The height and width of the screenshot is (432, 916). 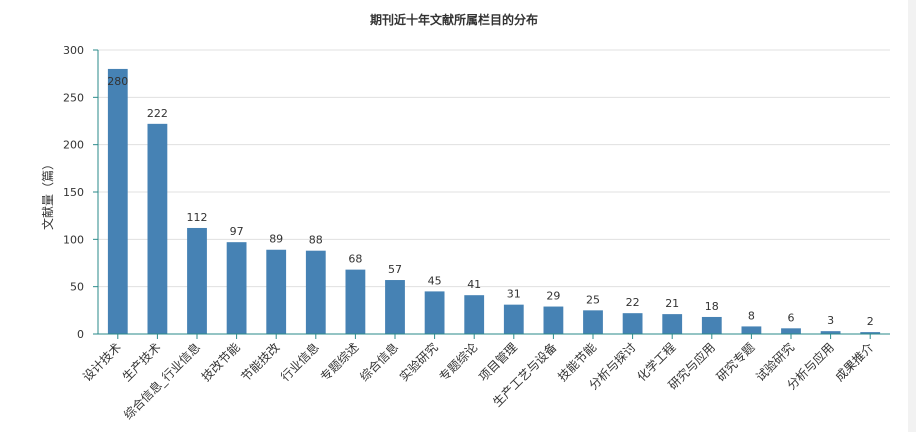 What do you see at coordinates (221, 362) in the screenshot?
I see `x-tick-label: 技改节能` at bounding box center [221, 362].